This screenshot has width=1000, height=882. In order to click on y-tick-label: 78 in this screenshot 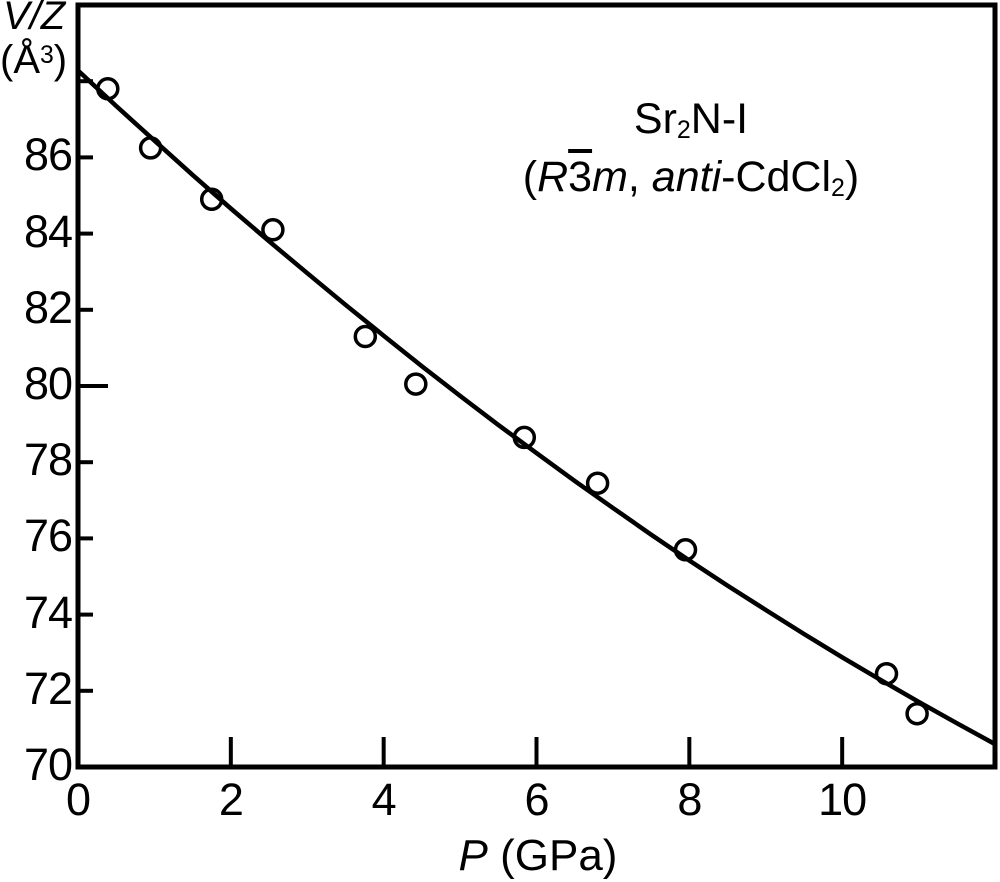, I will do `click(48, 460)`.